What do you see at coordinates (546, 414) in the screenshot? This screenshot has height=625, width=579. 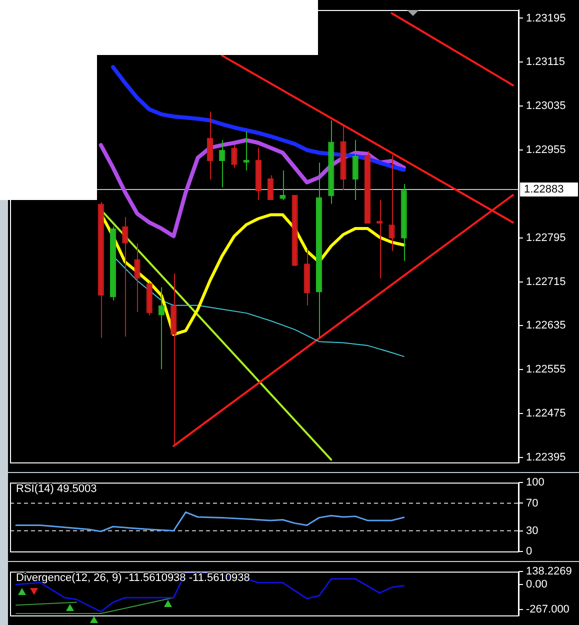 I see `y-tick-label: 1.22475` at bounding box center [546, 414].